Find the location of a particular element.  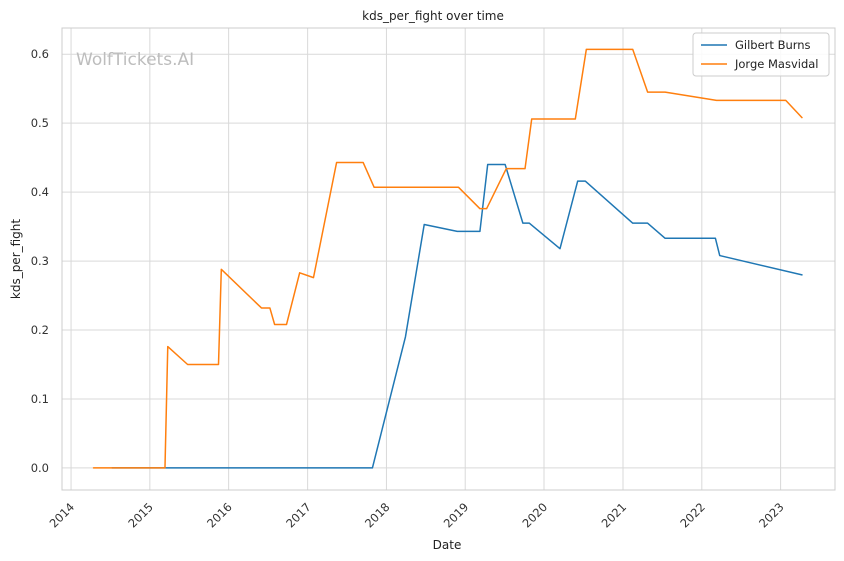

y-tick-label: 0.5 is located at coordinates (40, 123).